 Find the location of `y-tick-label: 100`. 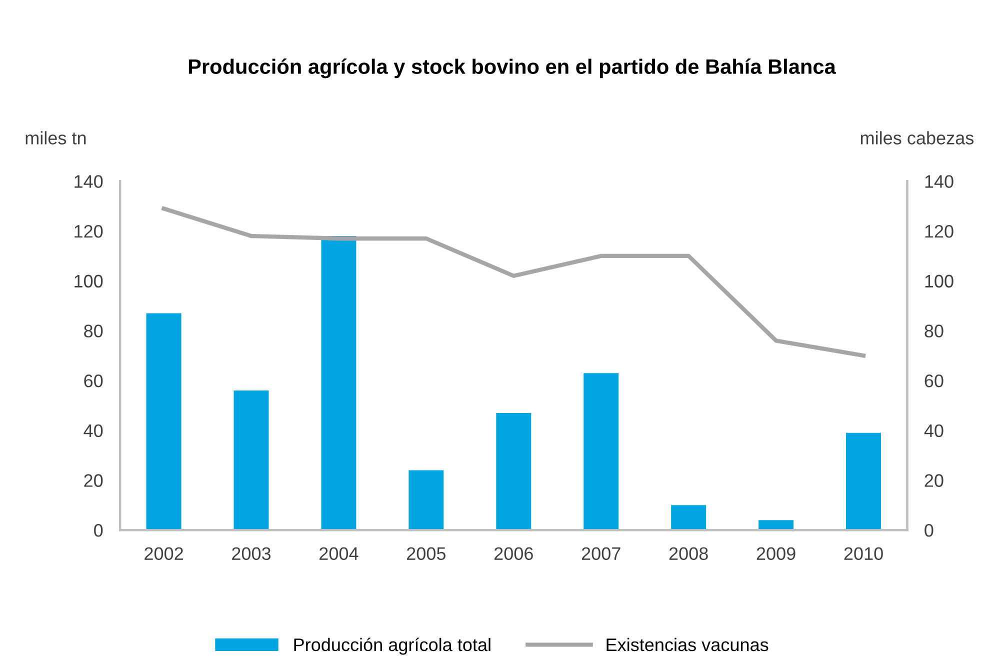

y-tick-label: 100 is located at coordinates (88, 281).